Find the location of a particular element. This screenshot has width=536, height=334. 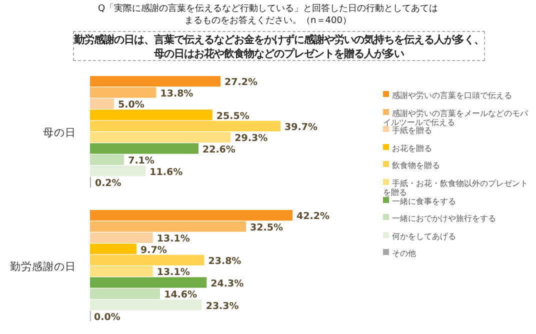

data-label: 5.0% is located at coordinates (131, 105).